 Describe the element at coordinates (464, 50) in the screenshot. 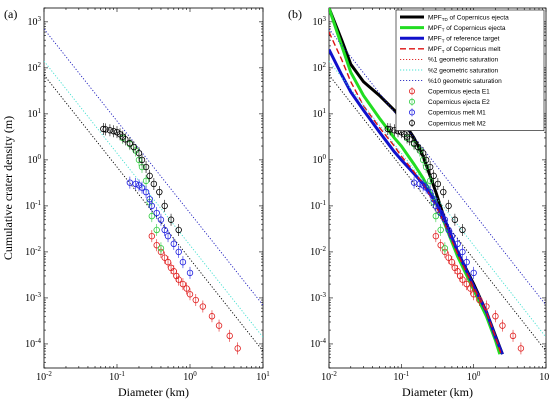

I see `legend-label: MPFT of Copernicus melt` at that location.